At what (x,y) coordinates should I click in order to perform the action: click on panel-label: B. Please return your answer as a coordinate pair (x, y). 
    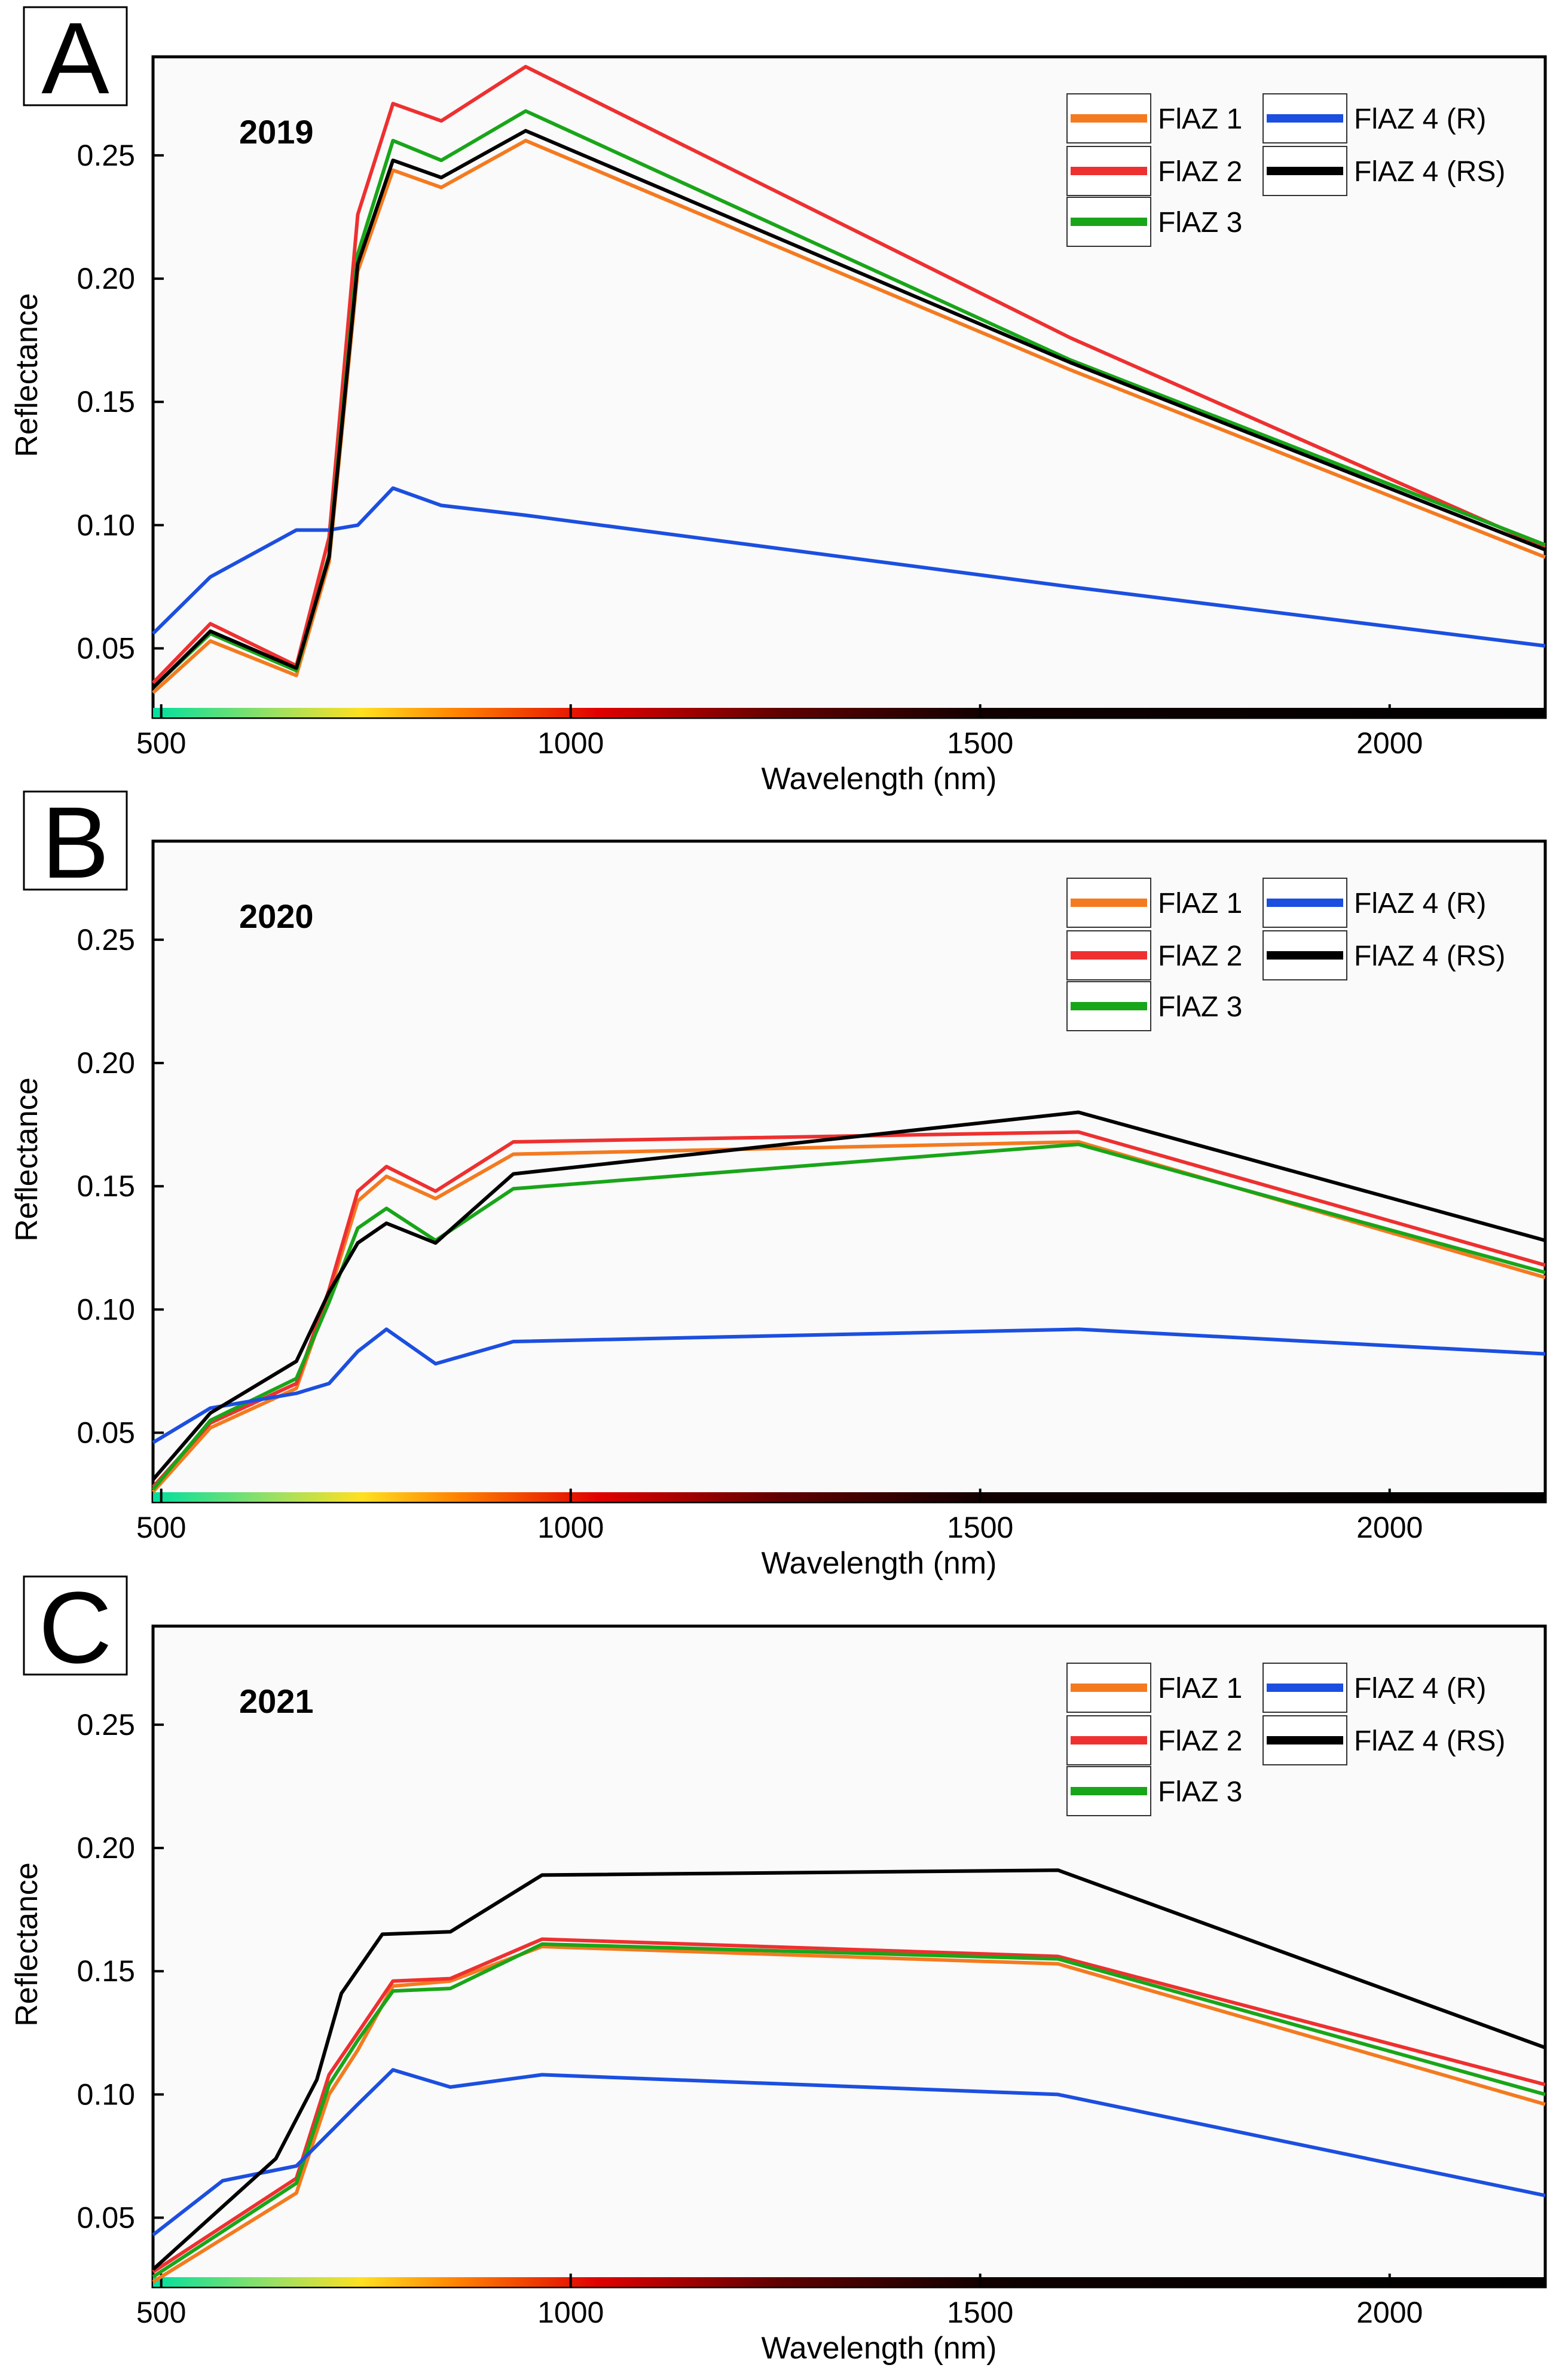
    Looking at the image, I should click on (75, 843).